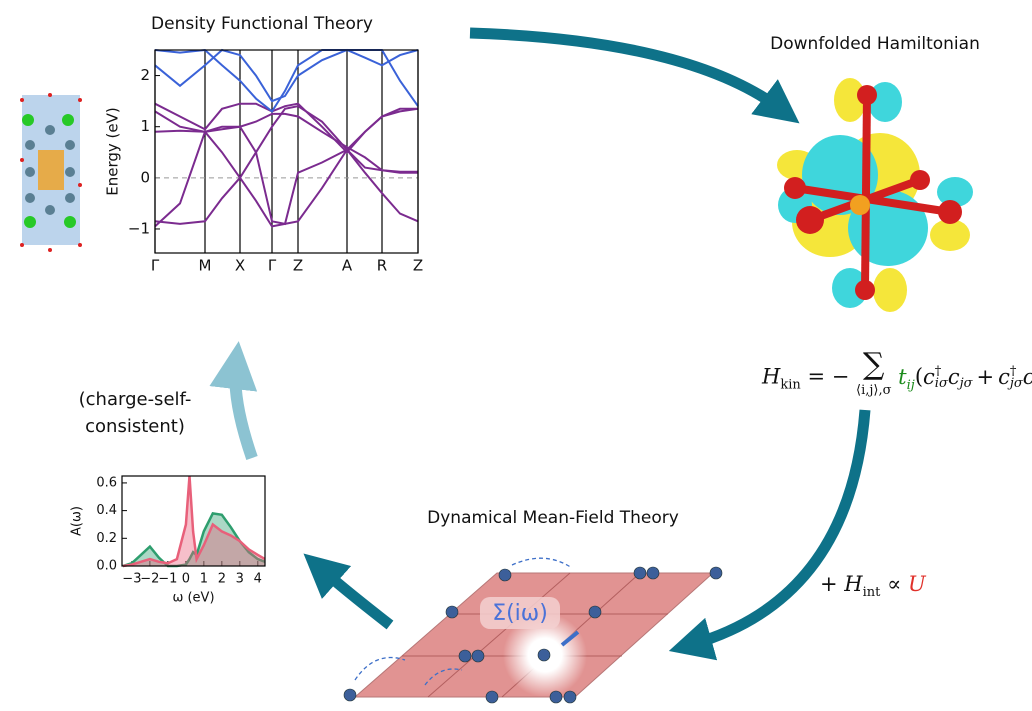 The image size is (1032, 711). I want to click on y-axis-label: Energy (eV), so click(113, 151).